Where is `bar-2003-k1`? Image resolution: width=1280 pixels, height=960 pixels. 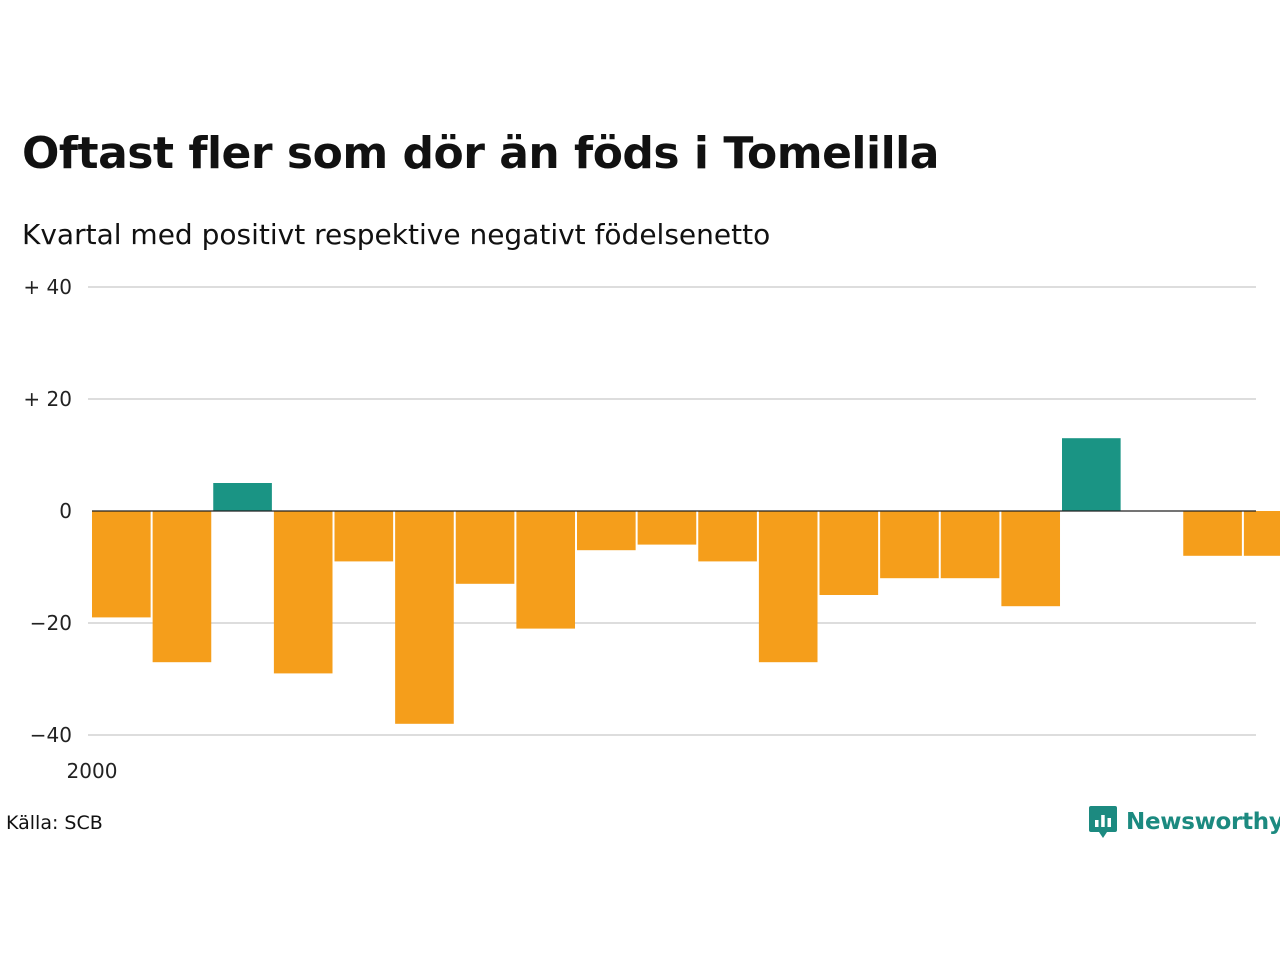 bar-2003-k1 is located at coordinates (849, 553).